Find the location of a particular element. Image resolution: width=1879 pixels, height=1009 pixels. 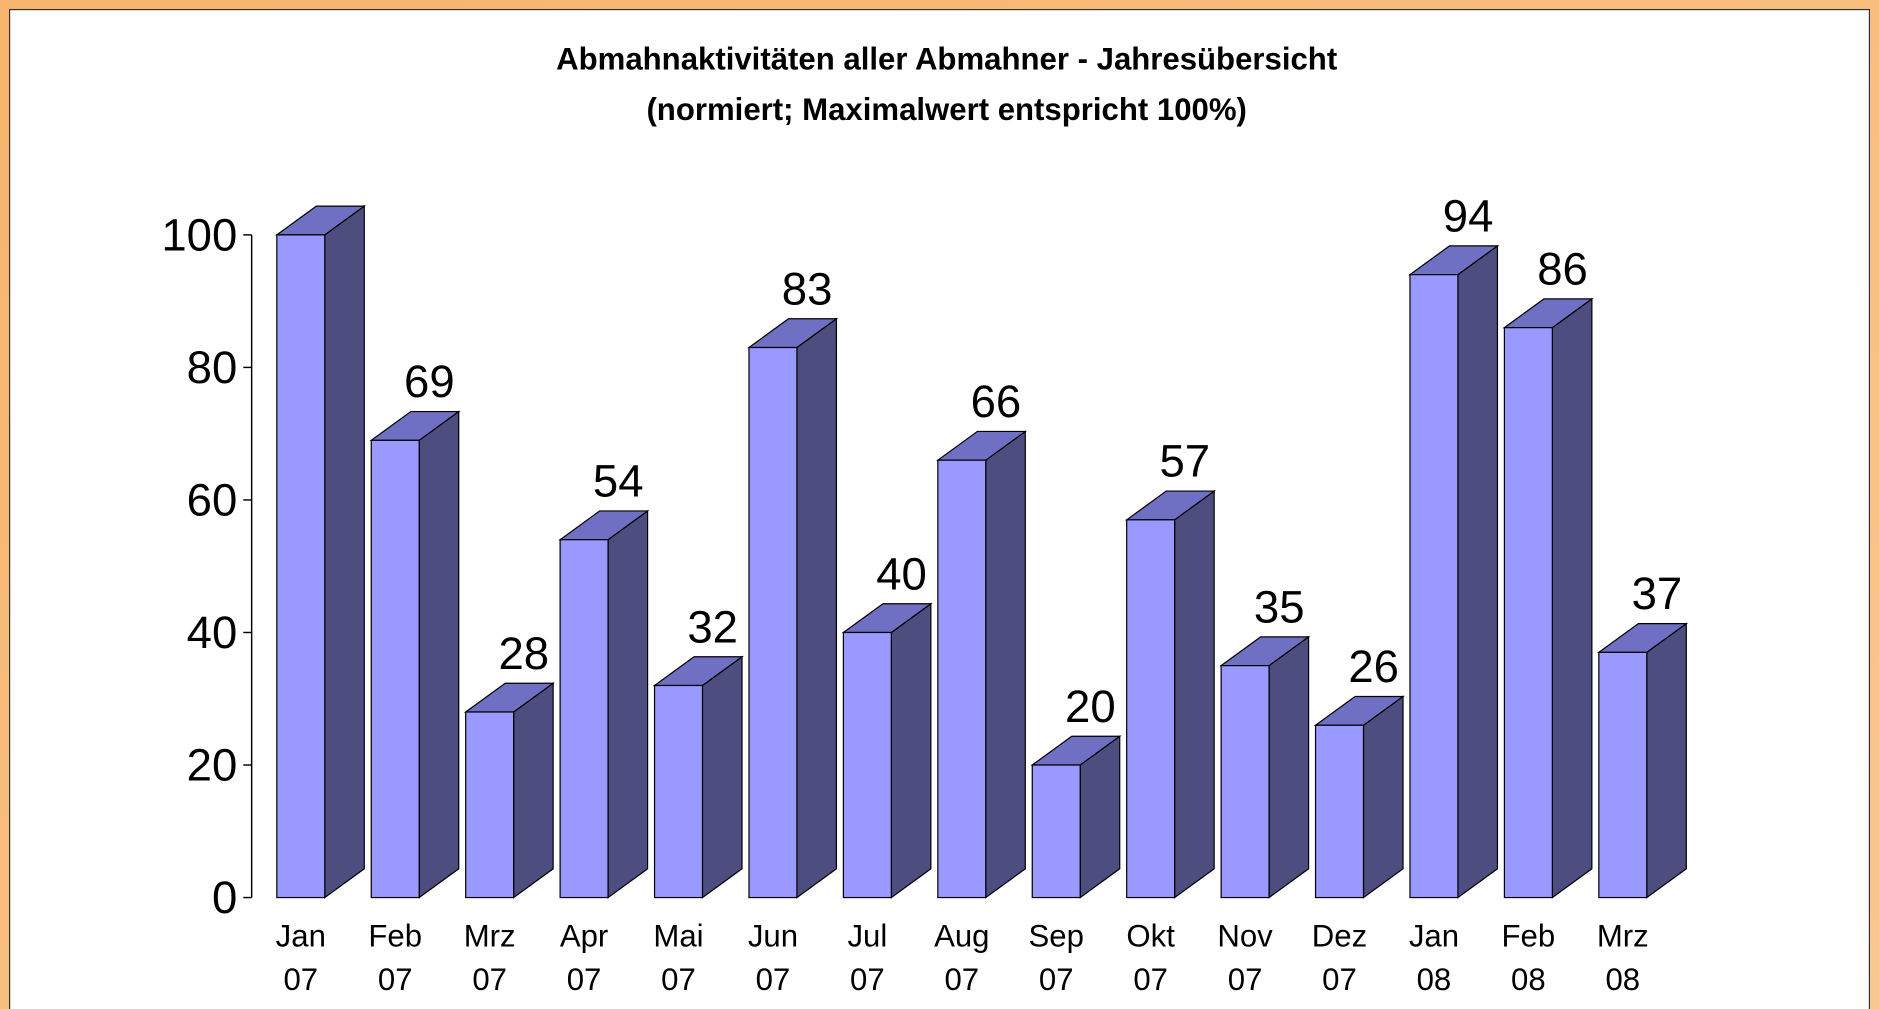

y-tick-label: 100 is located at coordinates (199, 234).